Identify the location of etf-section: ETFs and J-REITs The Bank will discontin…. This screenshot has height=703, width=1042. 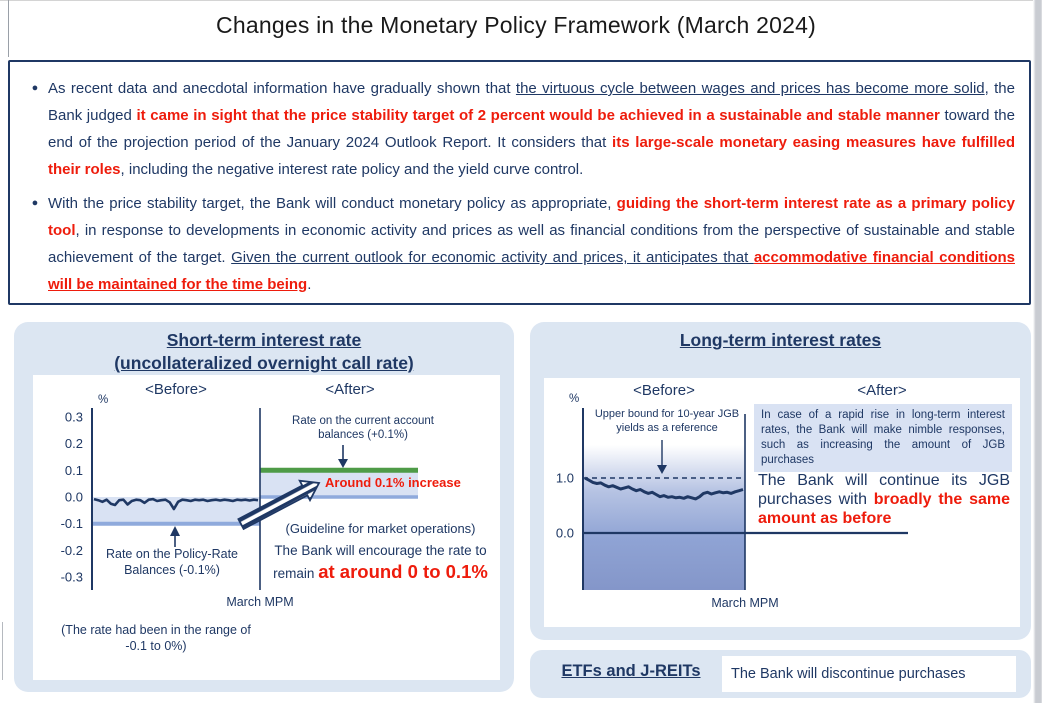
(780, 674).